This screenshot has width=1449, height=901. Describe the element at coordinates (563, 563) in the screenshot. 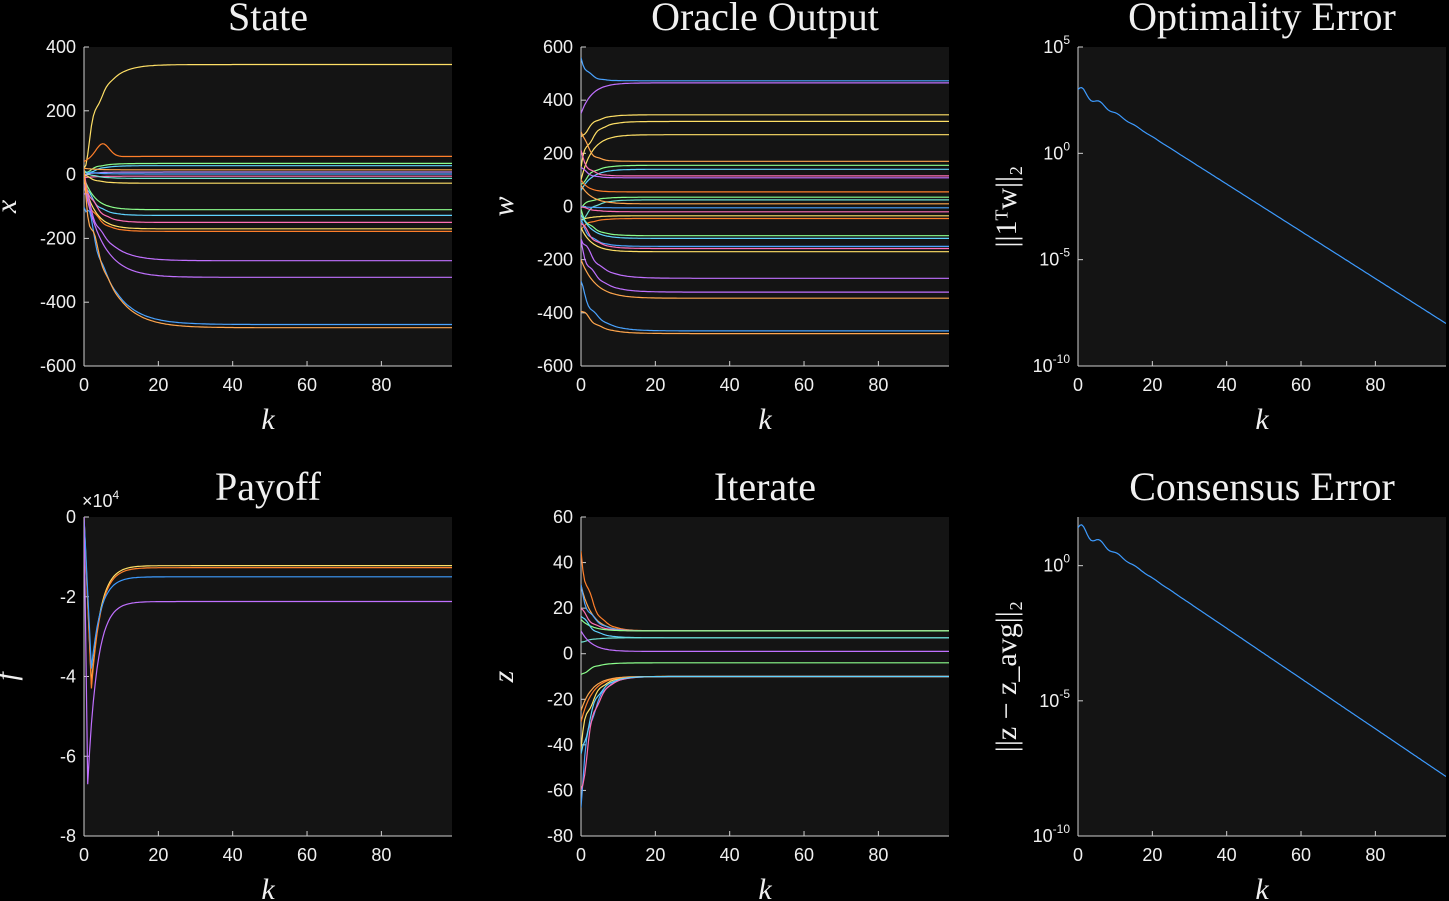

I see `y-tick-label: 40` at that location.